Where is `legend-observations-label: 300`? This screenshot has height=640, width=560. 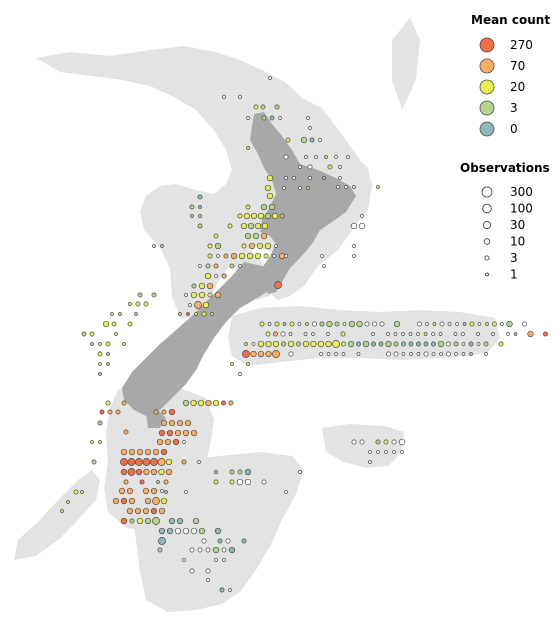 legend-observations-label: 300 is located at coordinates (521, 192).